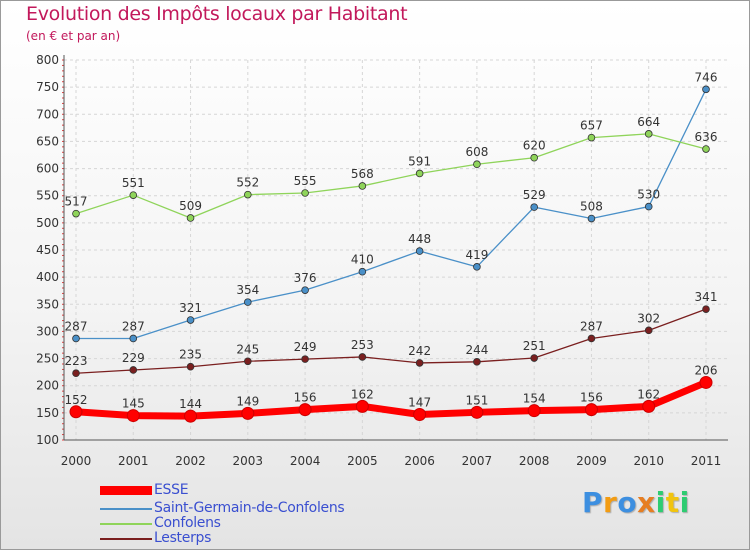 The width and height of the screenshot is (750, 550). I want to click on logo-letter: t, so click(672, 502).